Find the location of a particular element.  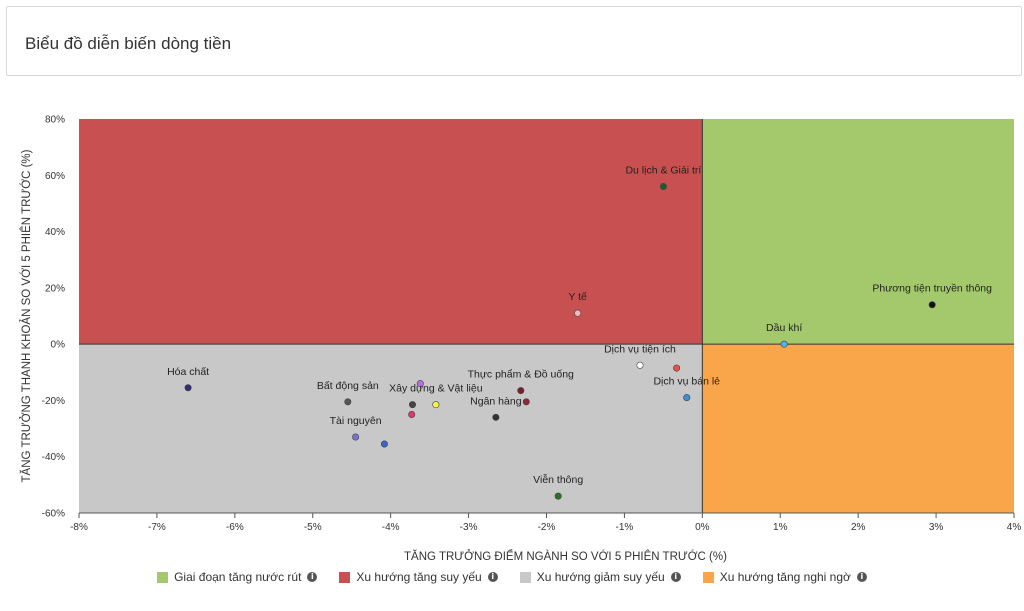

chart-title: Biểu đồ diễn biến dòng tiền is located at coordinates (128, 43).